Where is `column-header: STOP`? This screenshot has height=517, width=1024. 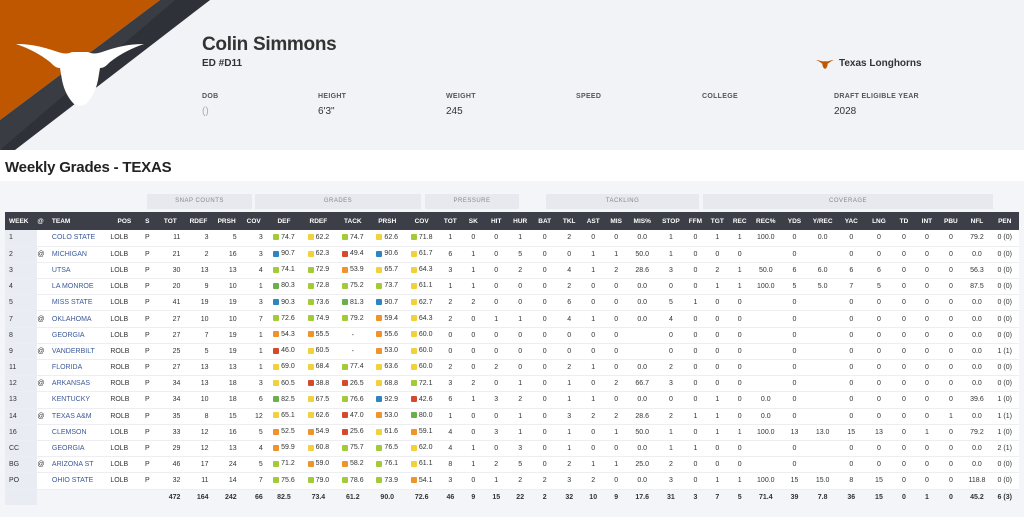 column-header: STOP is located at coordinates (670, 221).